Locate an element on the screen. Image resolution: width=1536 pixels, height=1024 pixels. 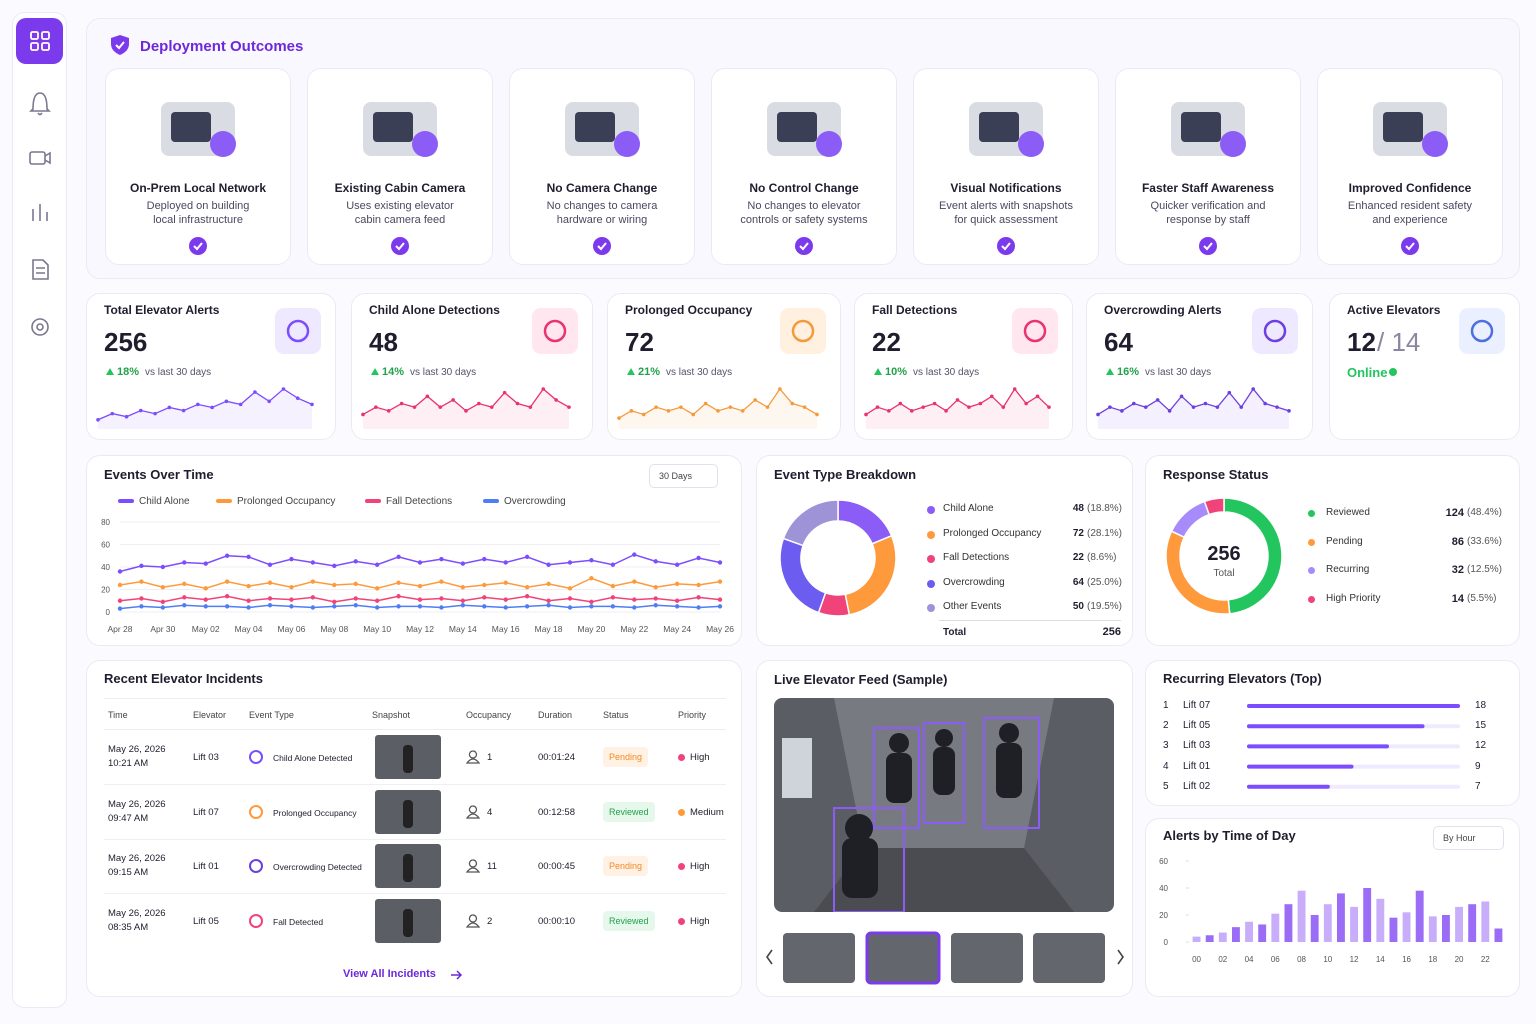
outcome-desc: local infrastructure is located at coordinates (198, 220).